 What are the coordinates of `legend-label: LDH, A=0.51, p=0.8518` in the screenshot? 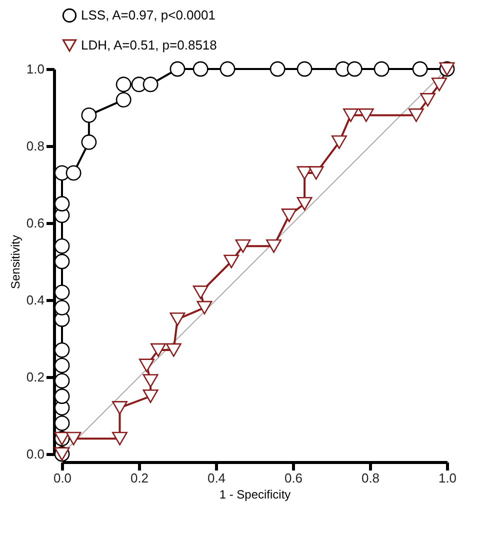 It's located at (149, 45).